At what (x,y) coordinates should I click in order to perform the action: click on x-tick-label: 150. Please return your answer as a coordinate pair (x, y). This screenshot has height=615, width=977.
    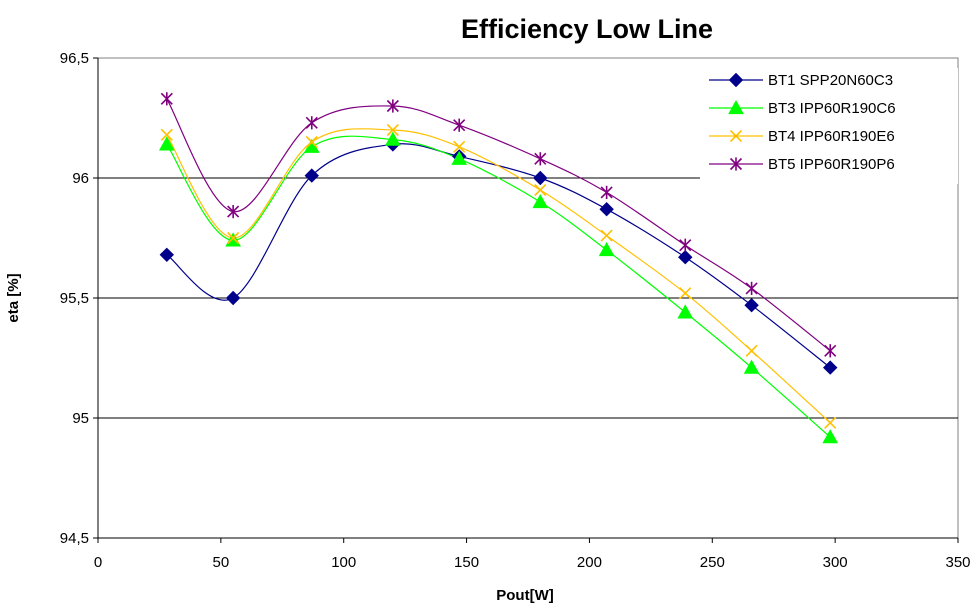
    Looking at the image, I should click on (466, 562).